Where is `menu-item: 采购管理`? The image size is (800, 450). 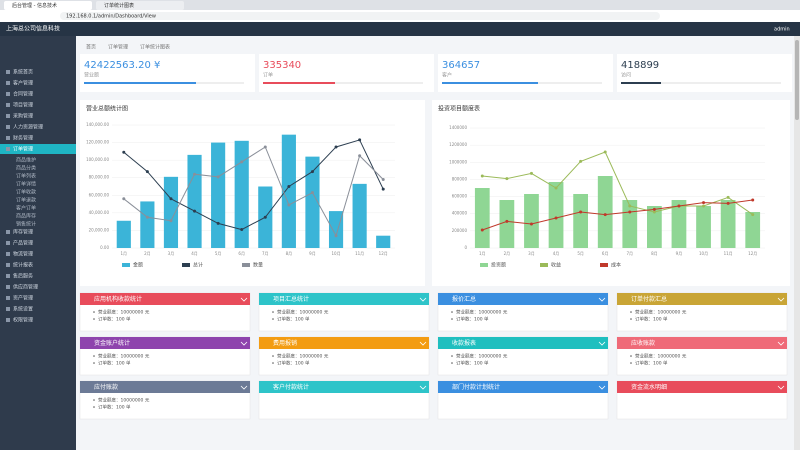
menu-item: 采购管理 is located at coordinates (23, 116).